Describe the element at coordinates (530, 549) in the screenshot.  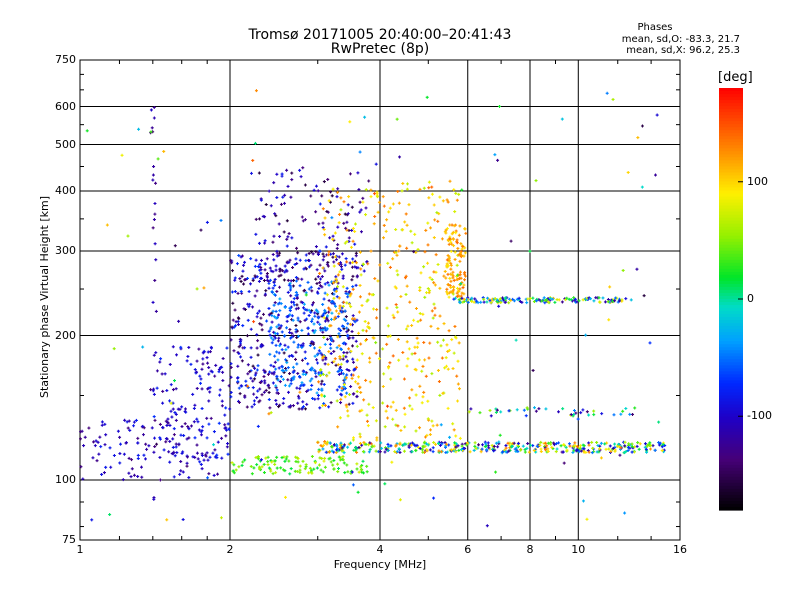
I see `x-tick-label: 8` at that location.